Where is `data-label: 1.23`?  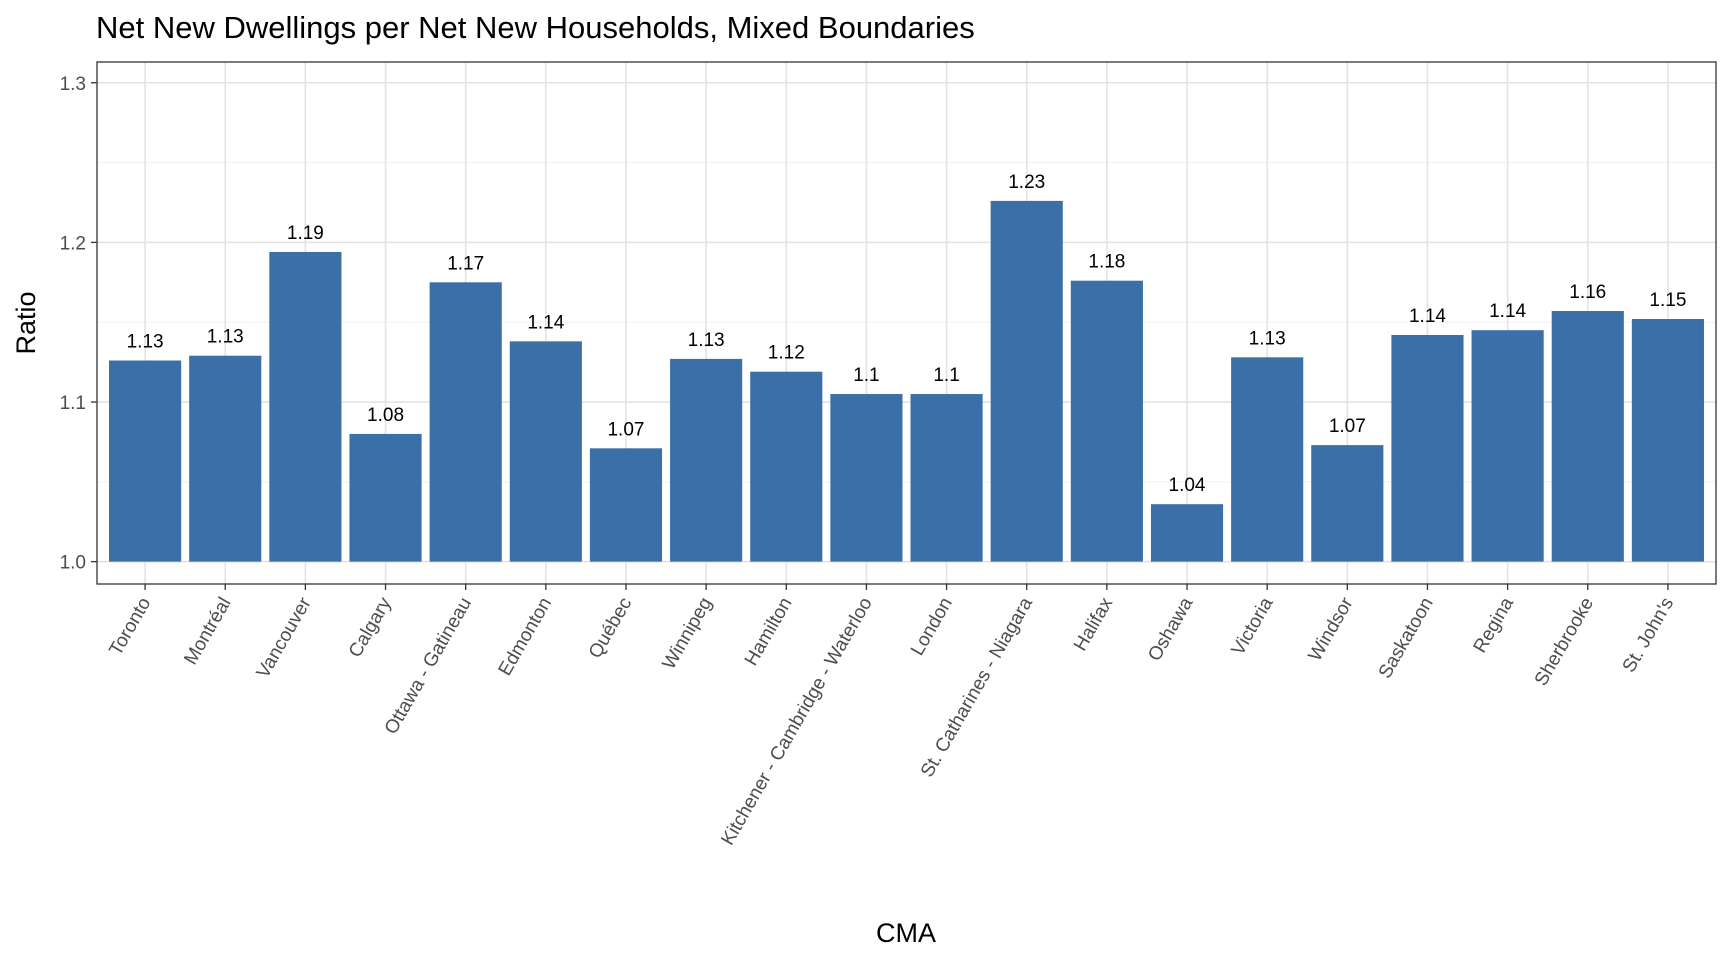 data-label: 1.23 is located at coordinates (1026, 182).